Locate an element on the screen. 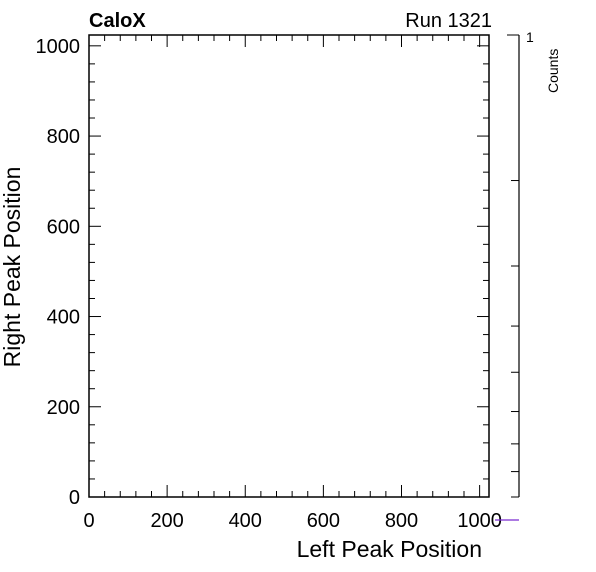 The width and height of the screenshot is (596, 572). experiment-label: CaloX is located at coordinates (117, 21).